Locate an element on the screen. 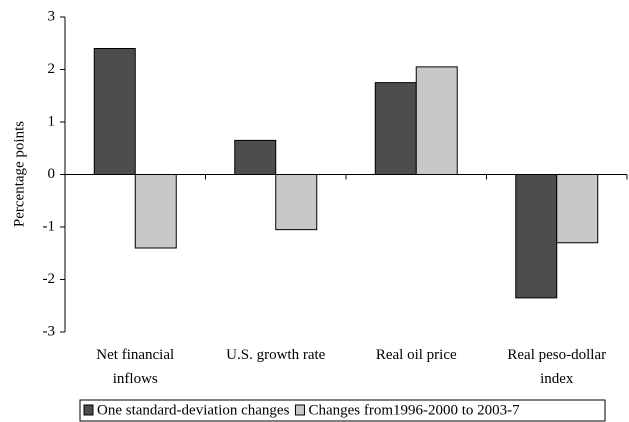  legend-box is located at coordinates (342, 410).